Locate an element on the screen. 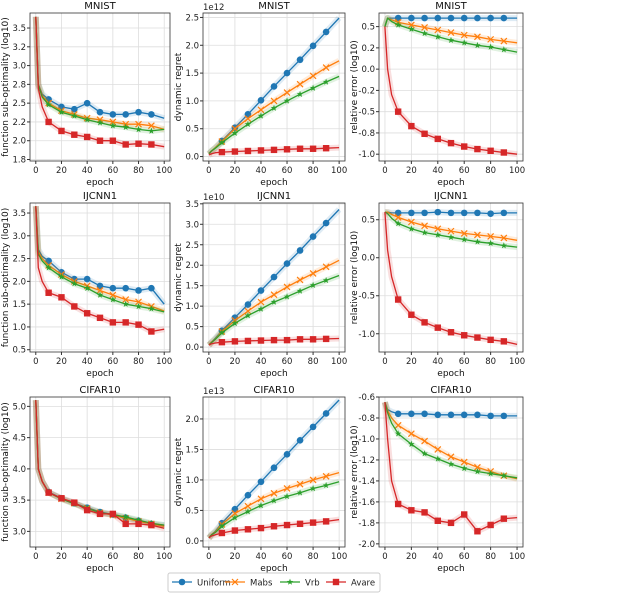 This screenshot has height=594, width=640. subplot-title: IJCNN1 is located at coordinates (100, 196).